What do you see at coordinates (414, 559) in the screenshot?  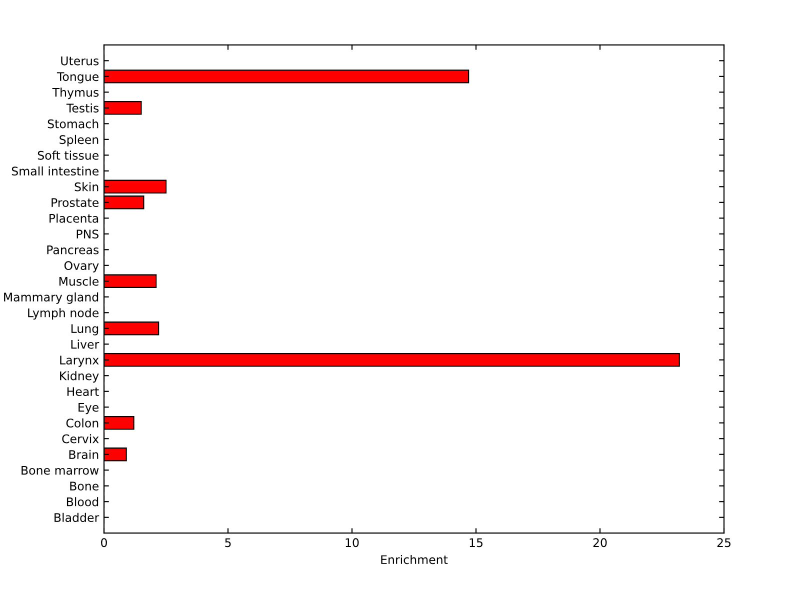 I see `x-axis-title: Enrichment` at bounding box center [414, 559].